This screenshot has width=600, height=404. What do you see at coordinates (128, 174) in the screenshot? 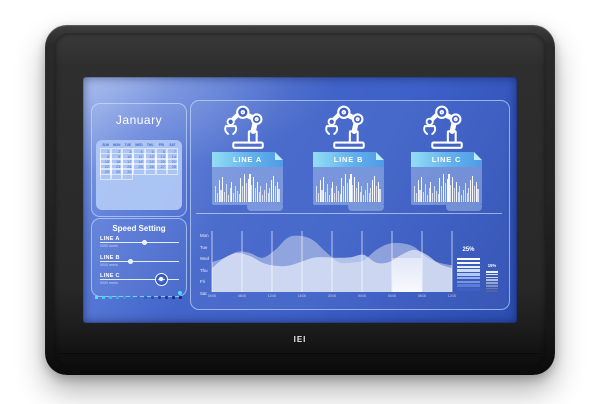
I see `calendar-date-cell: 31` at bounding box center [128, 174].